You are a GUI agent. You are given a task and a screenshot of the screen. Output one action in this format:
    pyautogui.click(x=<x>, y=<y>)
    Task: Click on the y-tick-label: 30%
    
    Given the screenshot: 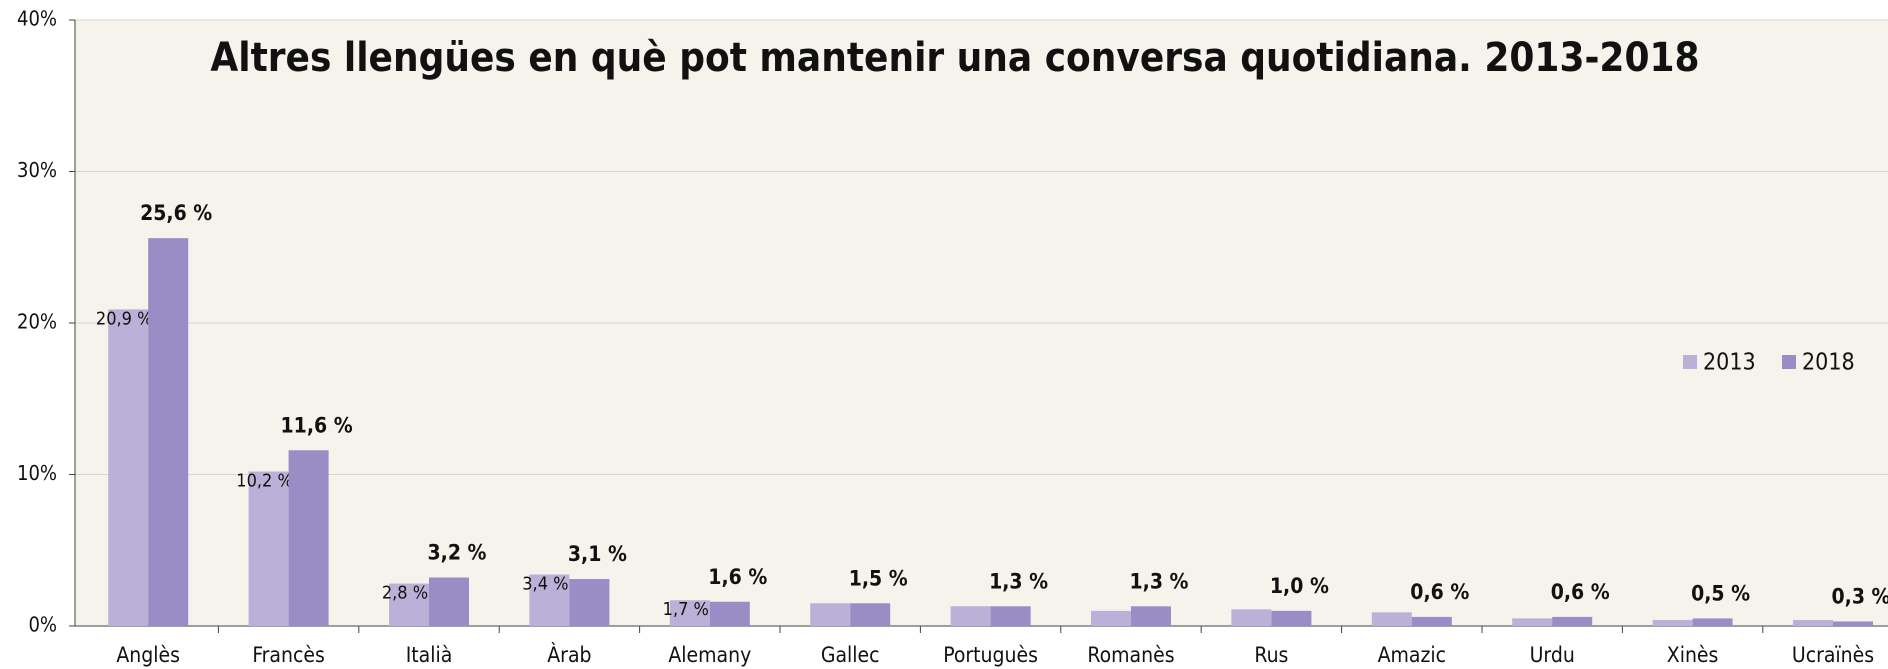 What is the action you would take?
    pyautogui.click(x=37, y=170)
    